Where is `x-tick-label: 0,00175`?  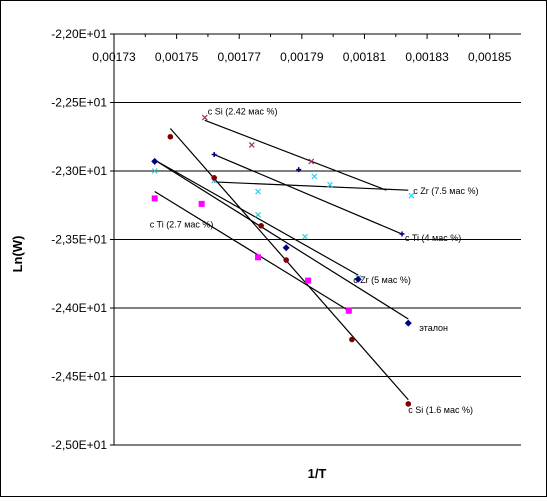
x-tick-label: 0,00175 is located at coordinates (177, 57).